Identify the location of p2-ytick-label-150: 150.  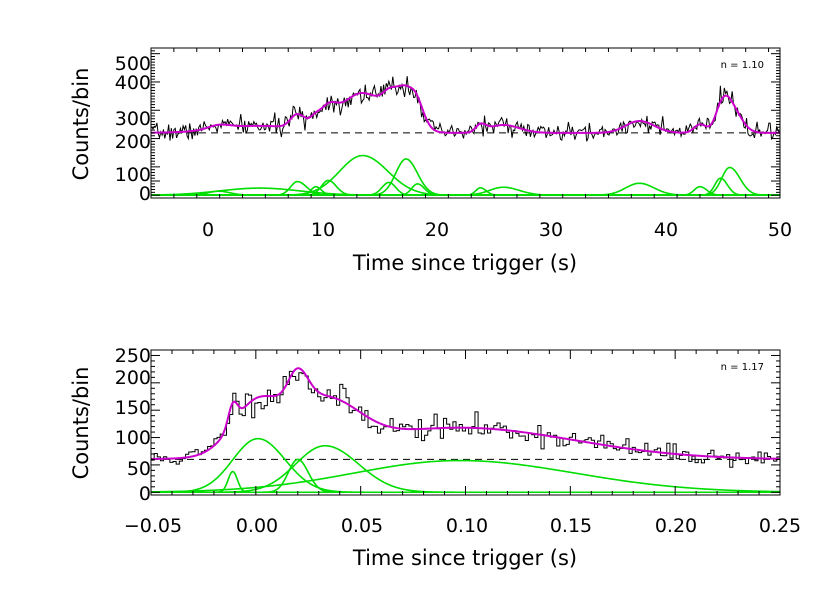
(133, 408).